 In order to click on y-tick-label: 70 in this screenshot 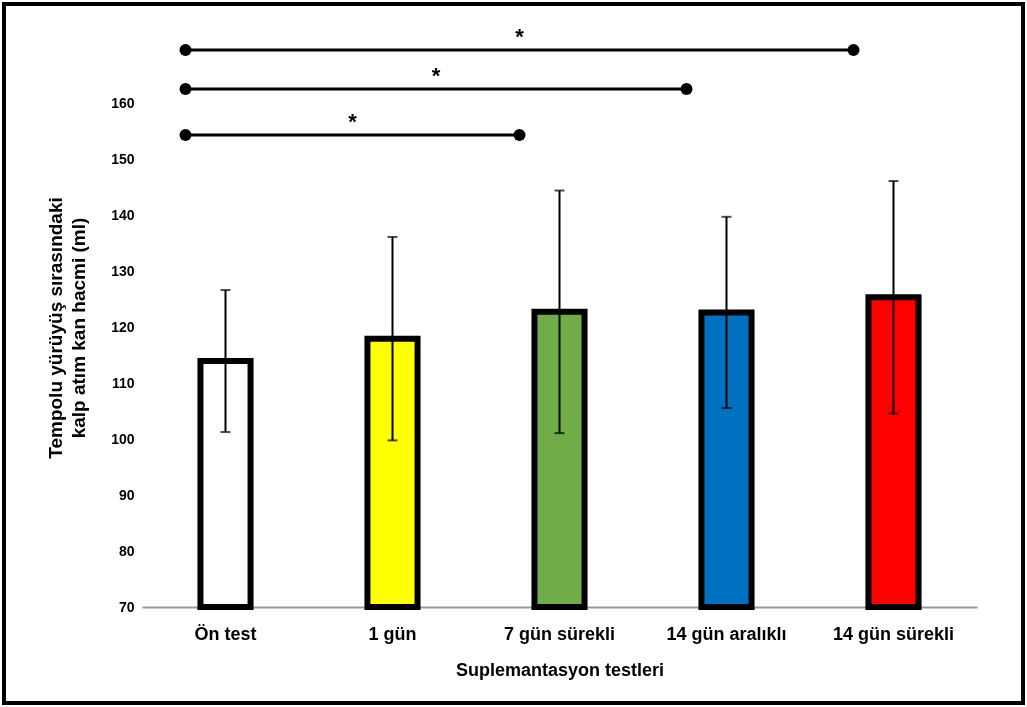, I will do `click(126, 606)`.